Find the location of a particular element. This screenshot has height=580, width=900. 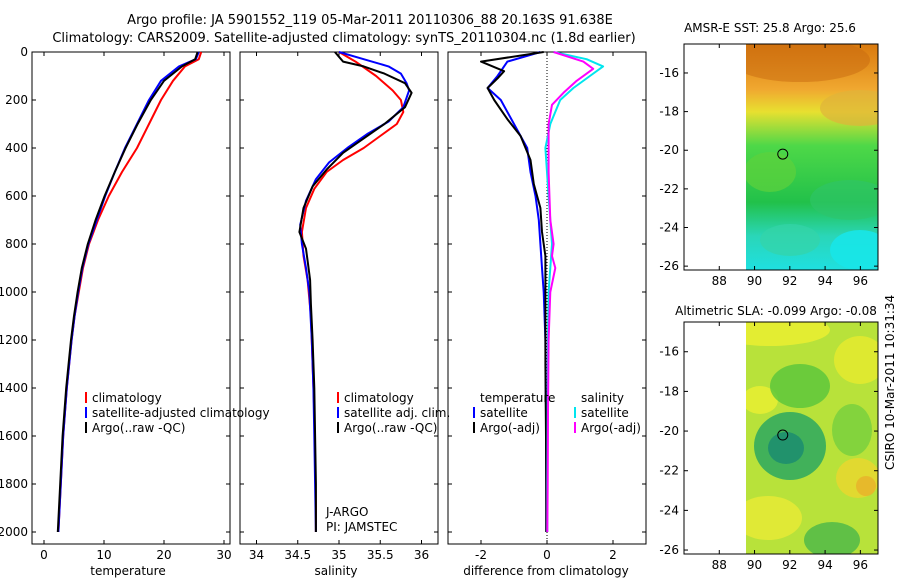

legend-sal-argo-label: Argo(-adj) is located at coordinates (611, 428).